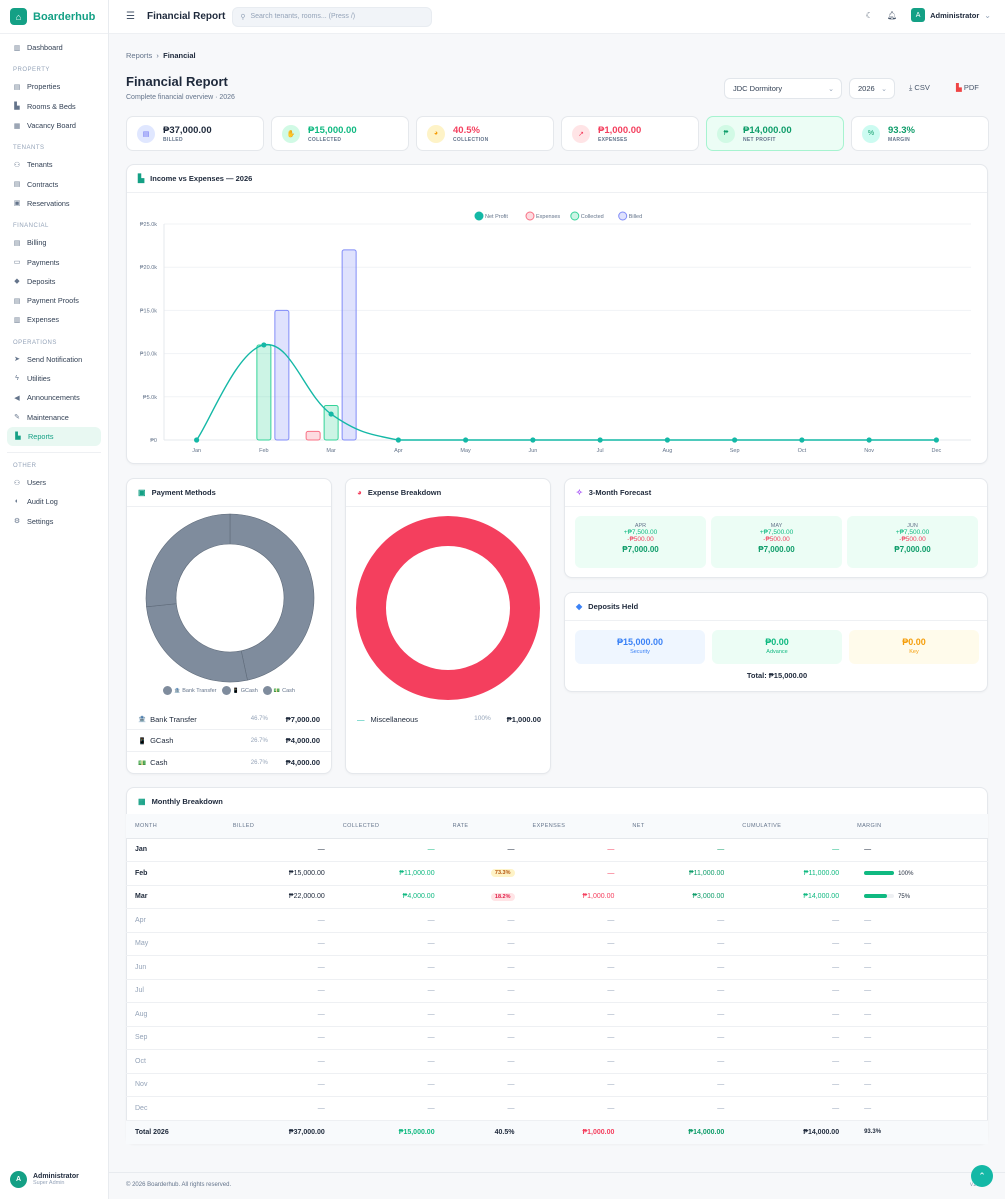 This screenshot has height=1199, width=1005. Describe the element at coordinates (620, 492) in the screenshot. I see `card-title: 3-Month Forecast` at that location.